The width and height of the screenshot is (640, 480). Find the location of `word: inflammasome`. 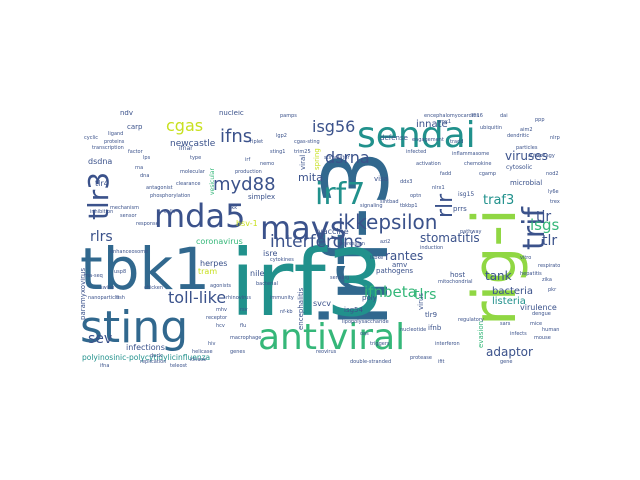

word: inflammasome is located at coordinates (471, 154).